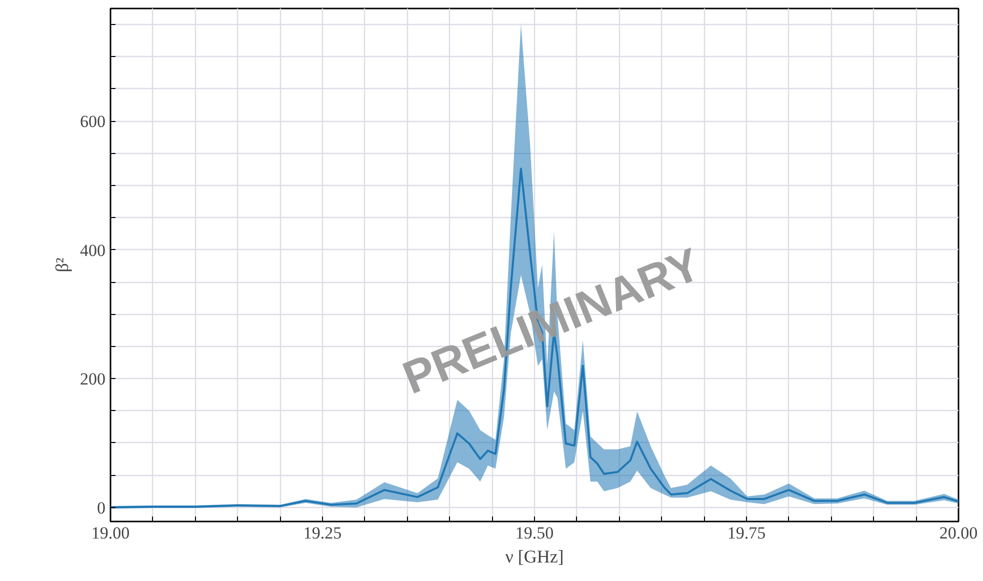 This screenshot has height=581, width=983. Describe the element at coordinates (101, 508) in the screenshot. I see `y-tick-label: 0` at that location.